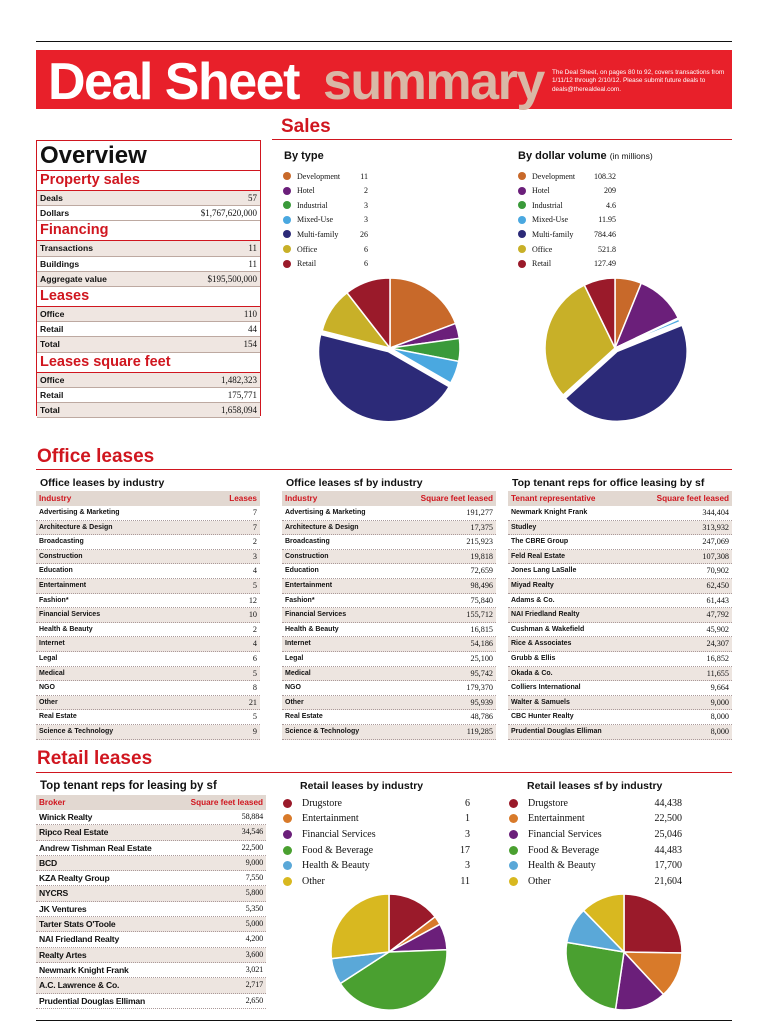 The width and height of the screenshot is (768, 1024). I want to click on by-type-title: By type, so click(304, 156).